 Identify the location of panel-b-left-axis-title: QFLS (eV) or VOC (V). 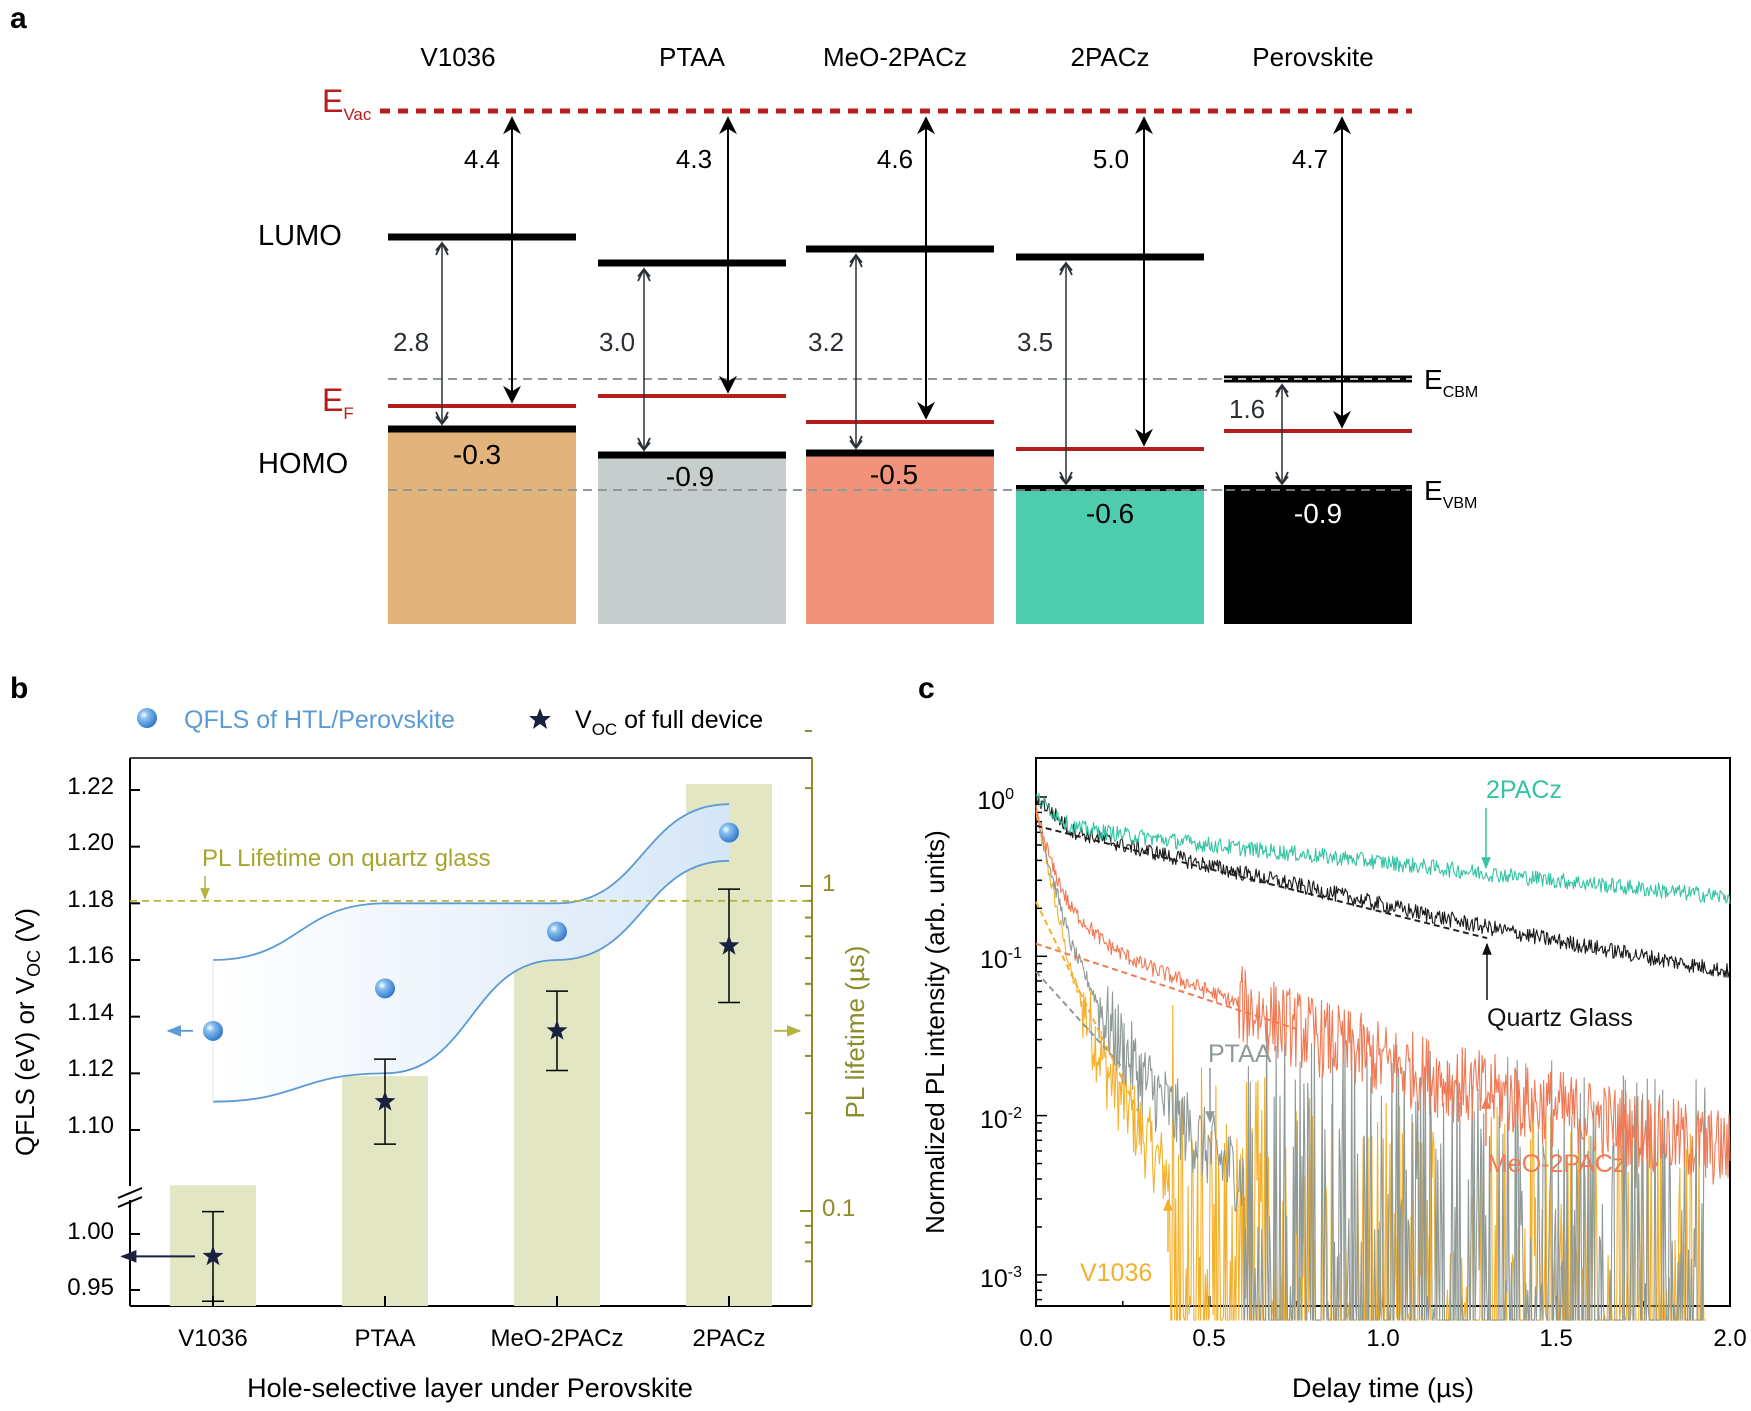
(27, 1032).